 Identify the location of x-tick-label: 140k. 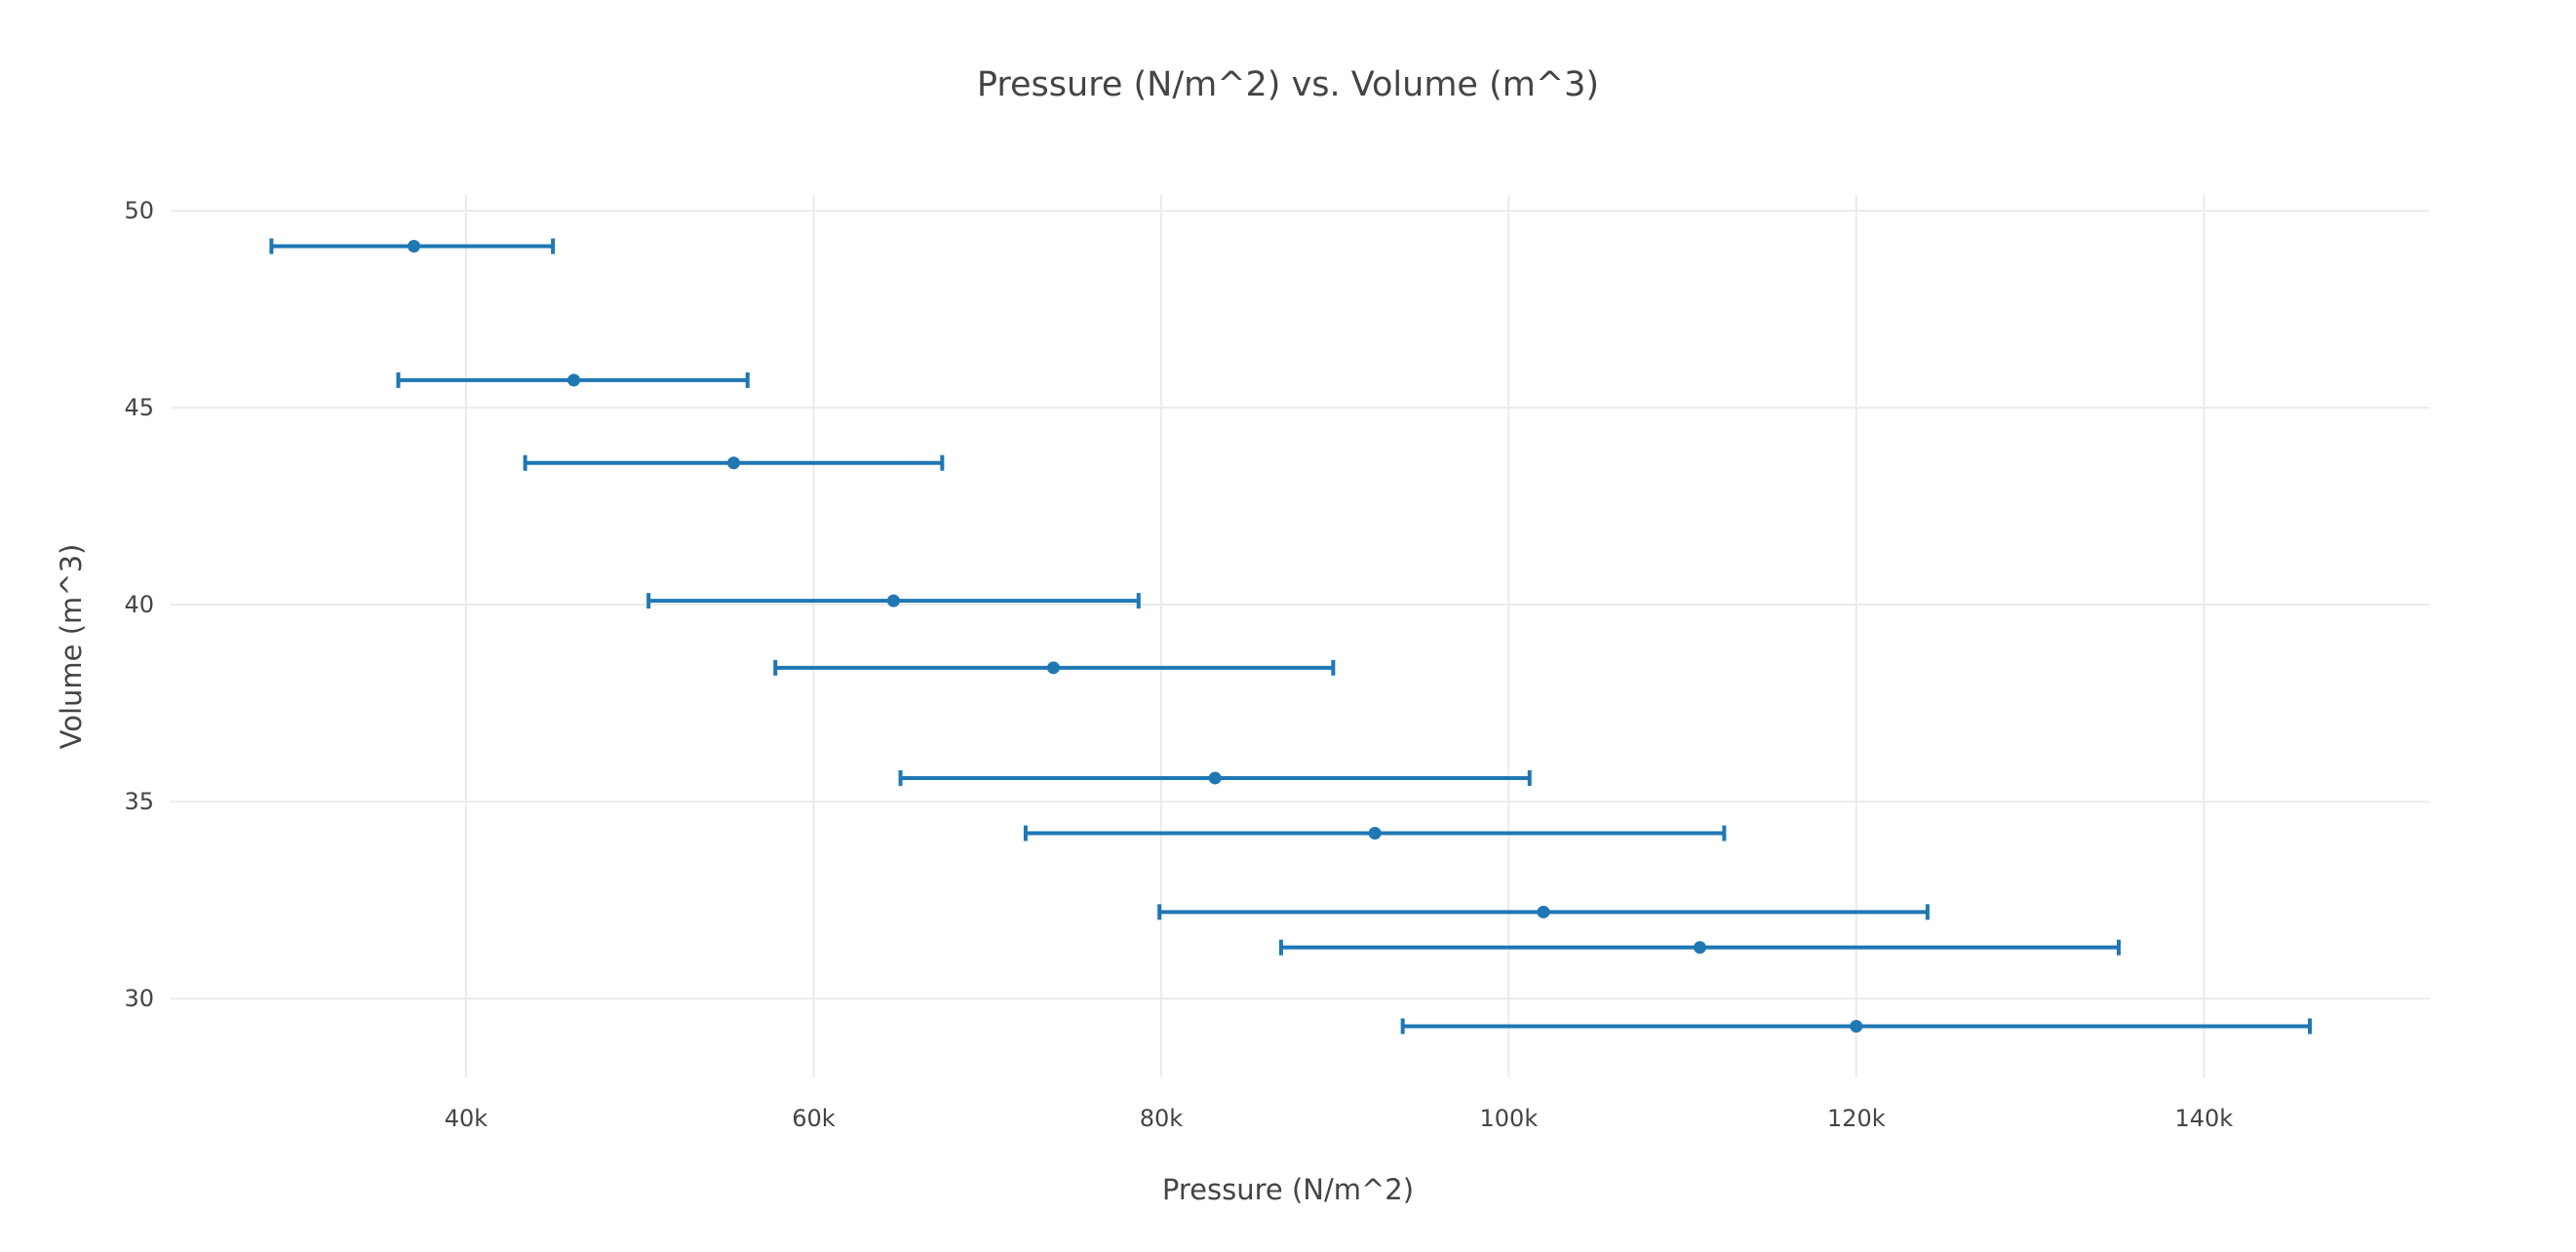
(2203, 1118).